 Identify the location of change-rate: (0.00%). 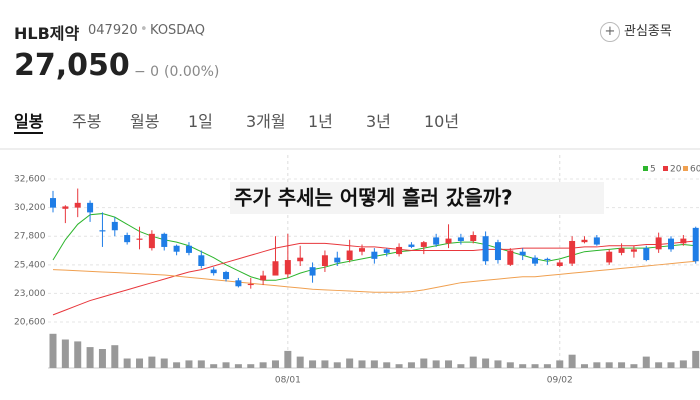
(192, 72).